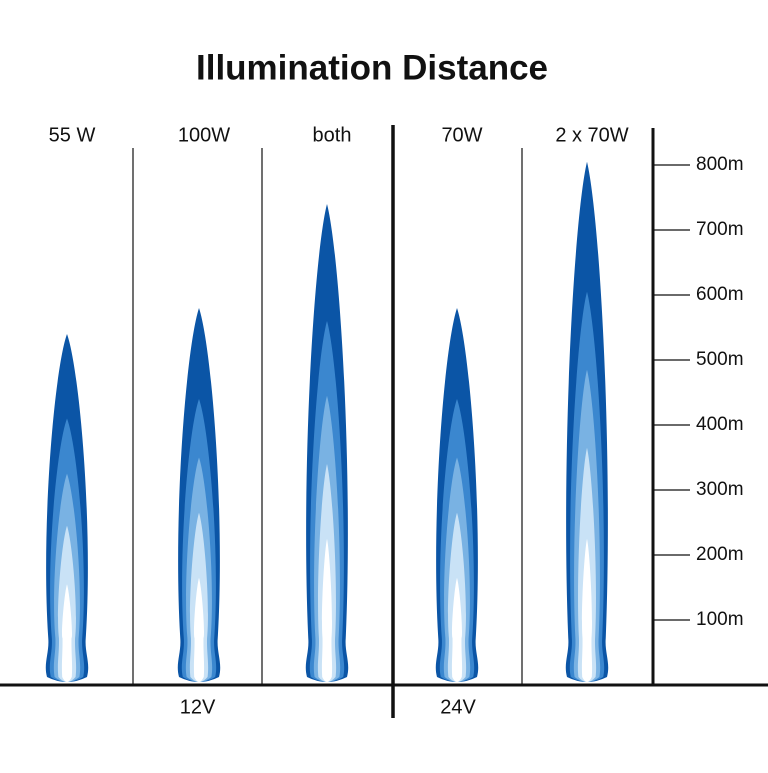  What do you see at coordinates (720, 229) in the screenshot?
I see `y-tick-label: 700m` at bounding box center [720, 229].